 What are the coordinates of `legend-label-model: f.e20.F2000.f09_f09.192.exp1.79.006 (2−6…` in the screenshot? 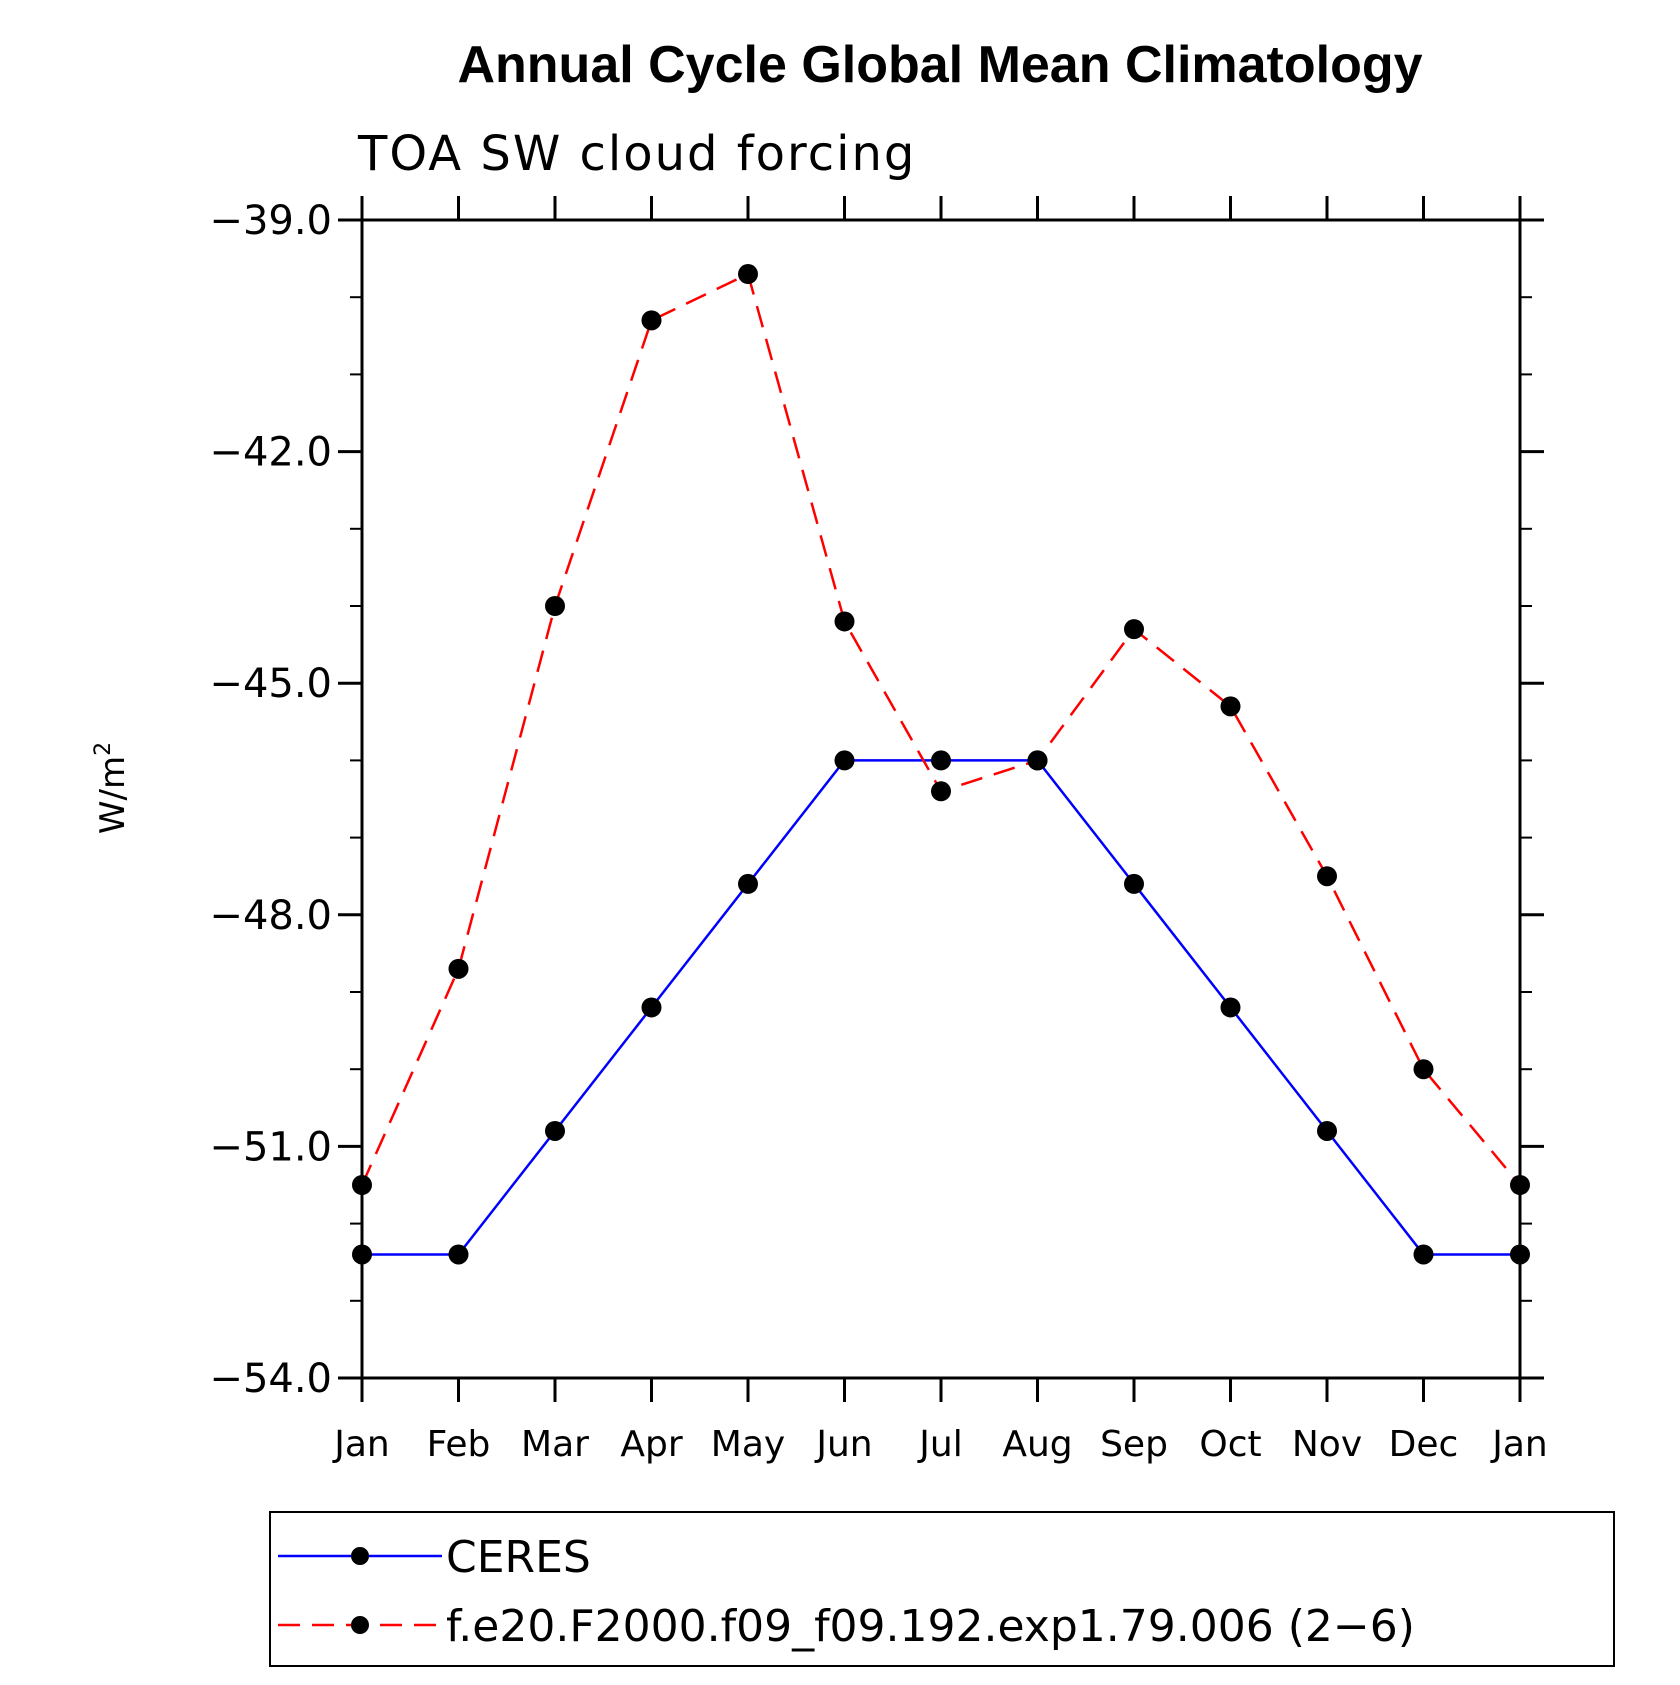 It's located at (930, 1626).